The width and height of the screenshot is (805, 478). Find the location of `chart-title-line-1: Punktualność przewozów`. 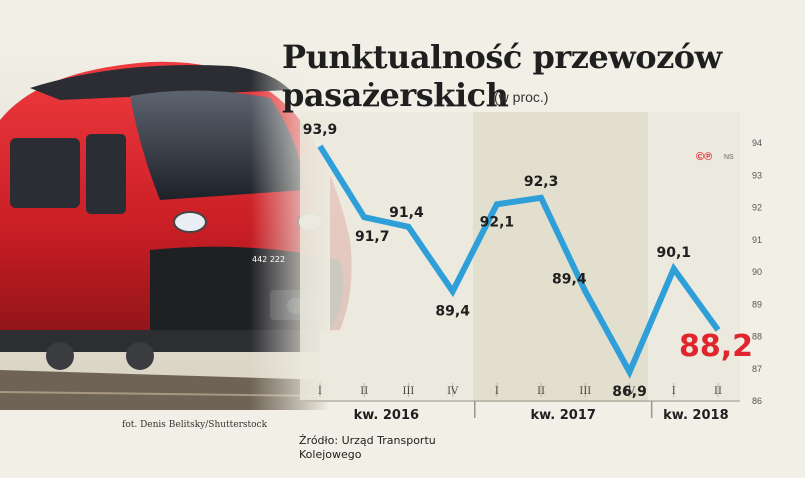

chart-title-line-1: Punktualność przewozów is located at coordinates (502, 57).